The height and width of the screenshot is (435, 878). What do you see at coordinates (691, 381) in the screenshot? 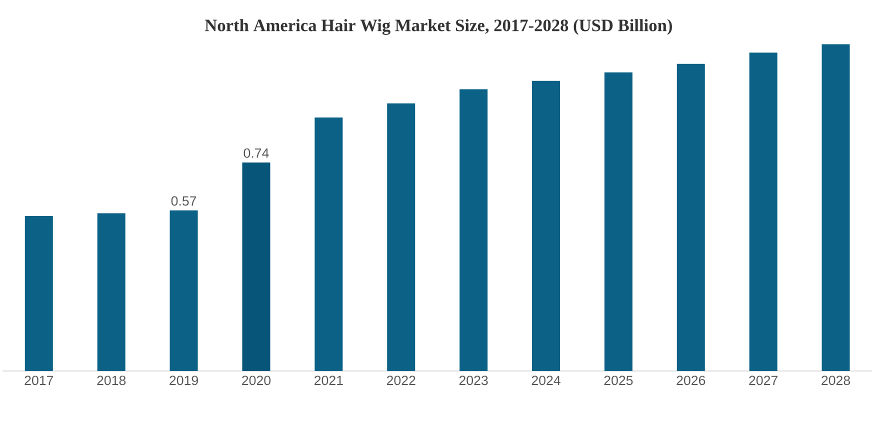
I see `x-tick-label: 2026` at bounding box center [691, 381].